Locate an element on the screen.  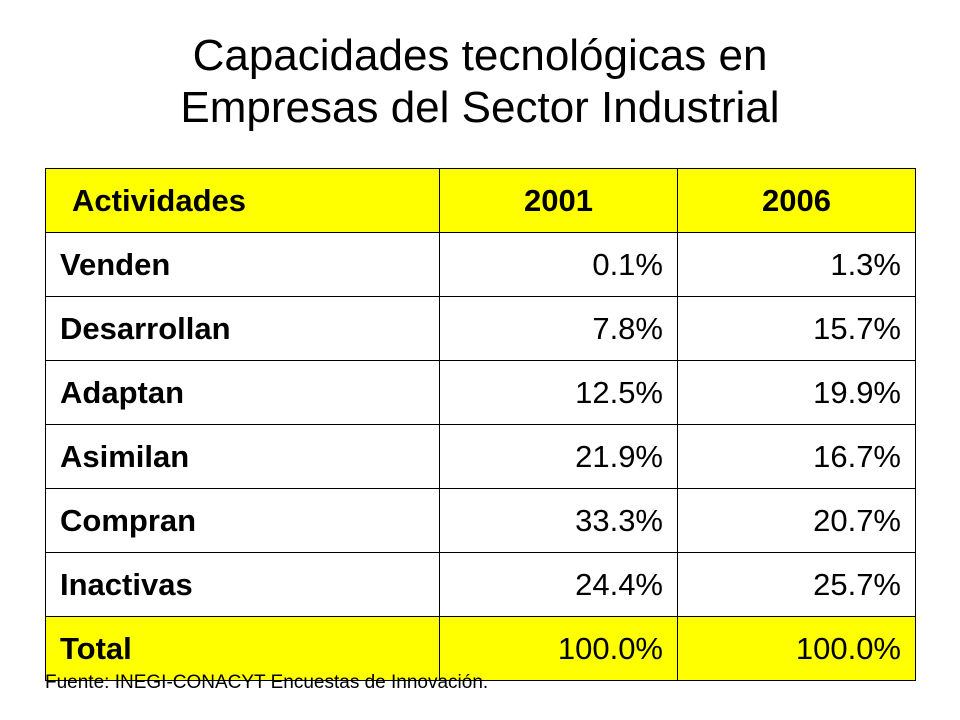
total-2006: 100.0% is located at coordinates (796, 648).